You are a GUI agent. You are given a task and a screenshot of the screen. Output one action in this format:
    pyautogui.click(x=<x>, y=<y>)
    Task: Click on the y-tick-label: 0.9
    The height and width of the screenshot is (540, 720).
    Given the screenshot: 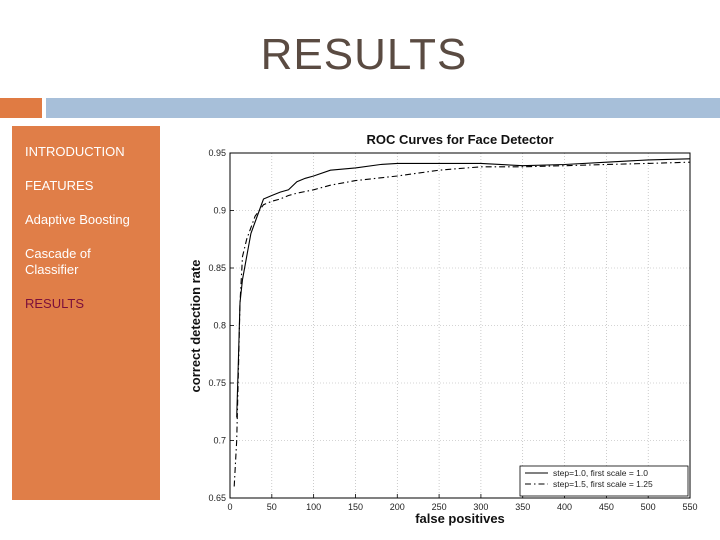 What is the action you would take?
    pyautogui.click(x=219, y=211)
    